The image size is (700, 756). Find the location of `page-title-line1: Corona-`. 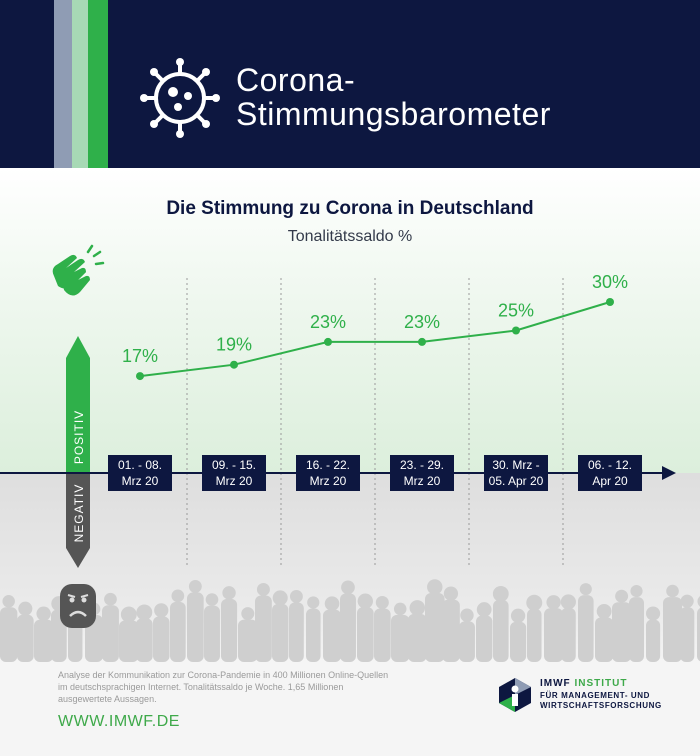

page-title-line1: Corona- is located at coordinates (296, 80).